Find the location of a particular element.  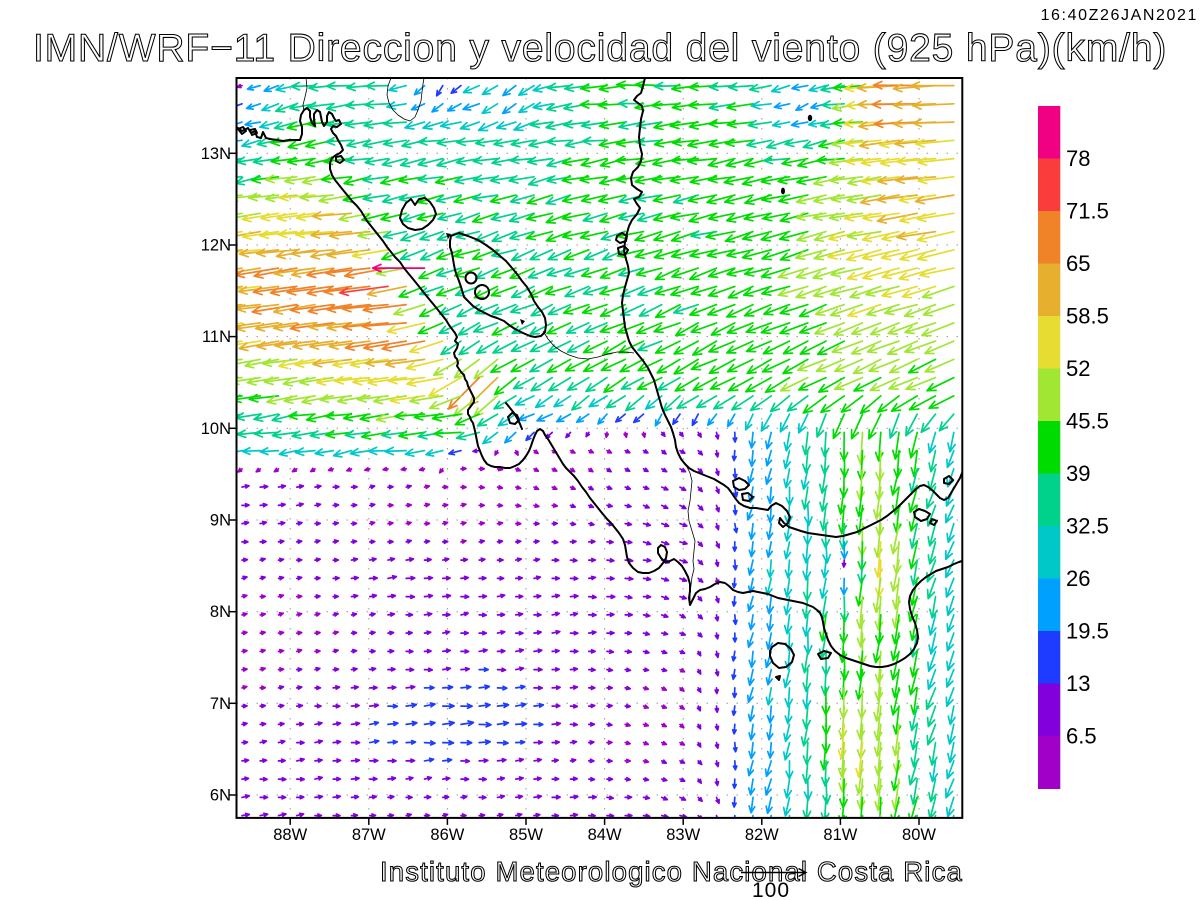

svg-text: 16:40Z26JAN2021 is located at coordinates (1119, 15).